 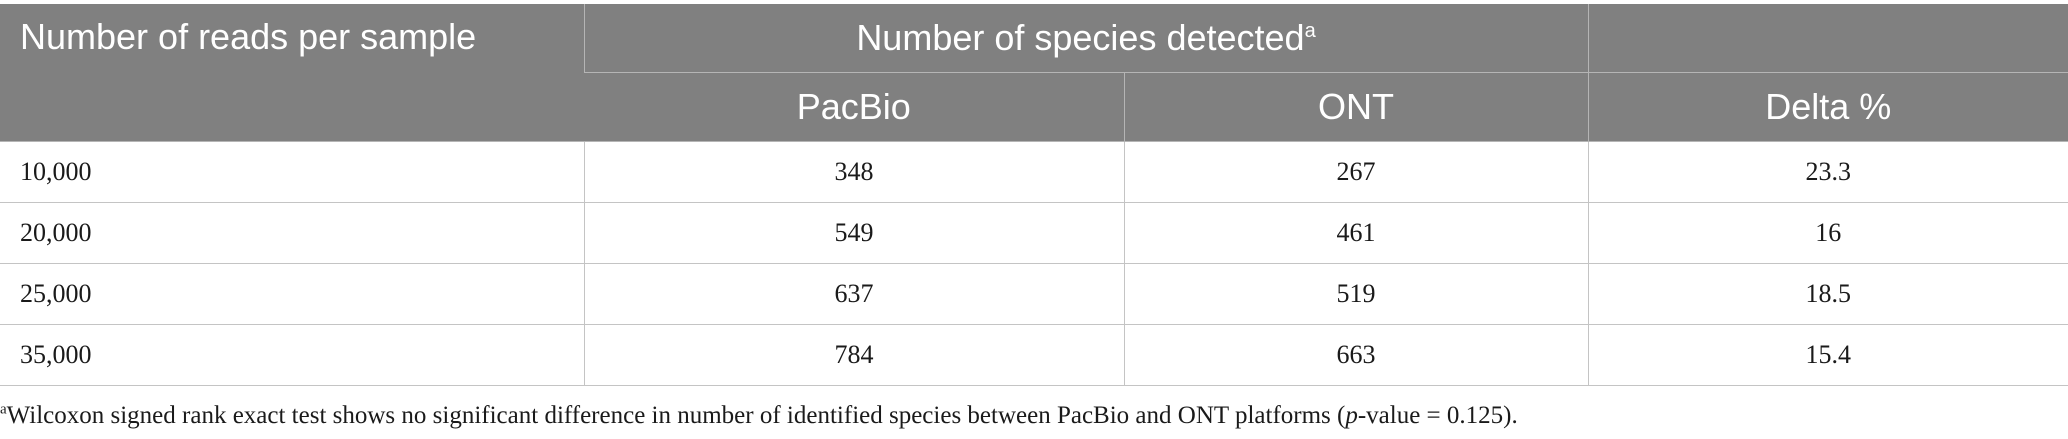 What do you see at coordinates (854, 107) in the screenshot?
I see `pacbio-column-header: PacBio` at bounding box center [854, 107].